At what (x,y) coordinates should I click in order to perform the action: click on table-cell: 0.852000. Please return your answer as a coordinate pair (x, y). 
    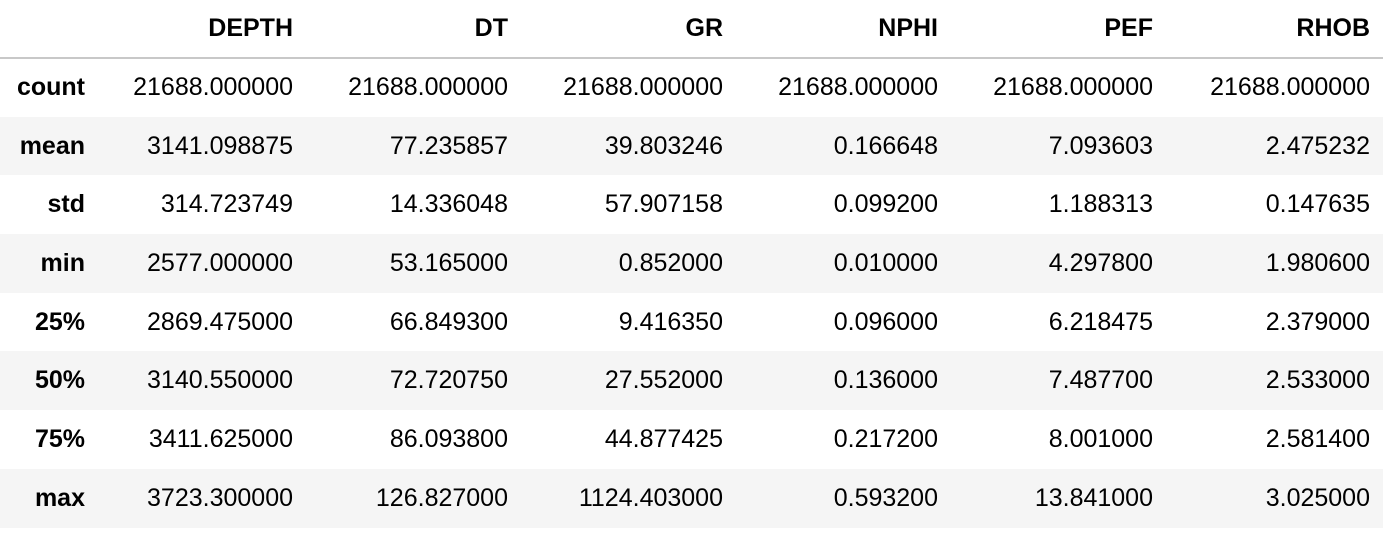
    Looking at the image, I should click on (670, 262).